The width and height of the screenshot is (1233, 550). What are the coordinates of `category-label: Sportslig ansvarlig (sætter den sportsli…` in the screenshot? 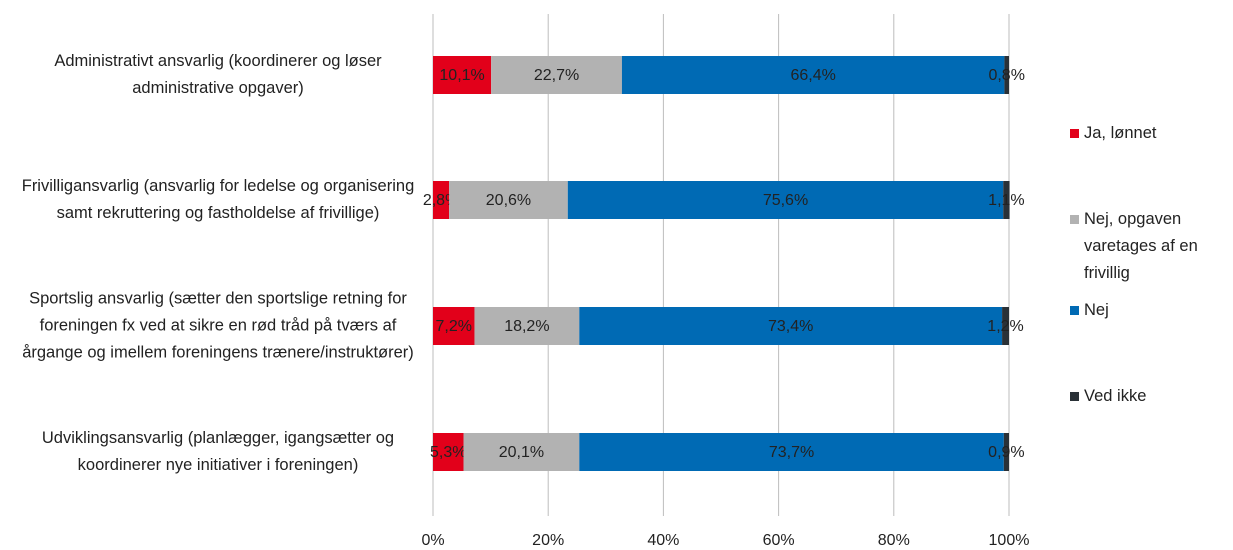 It's located at (218, 325).